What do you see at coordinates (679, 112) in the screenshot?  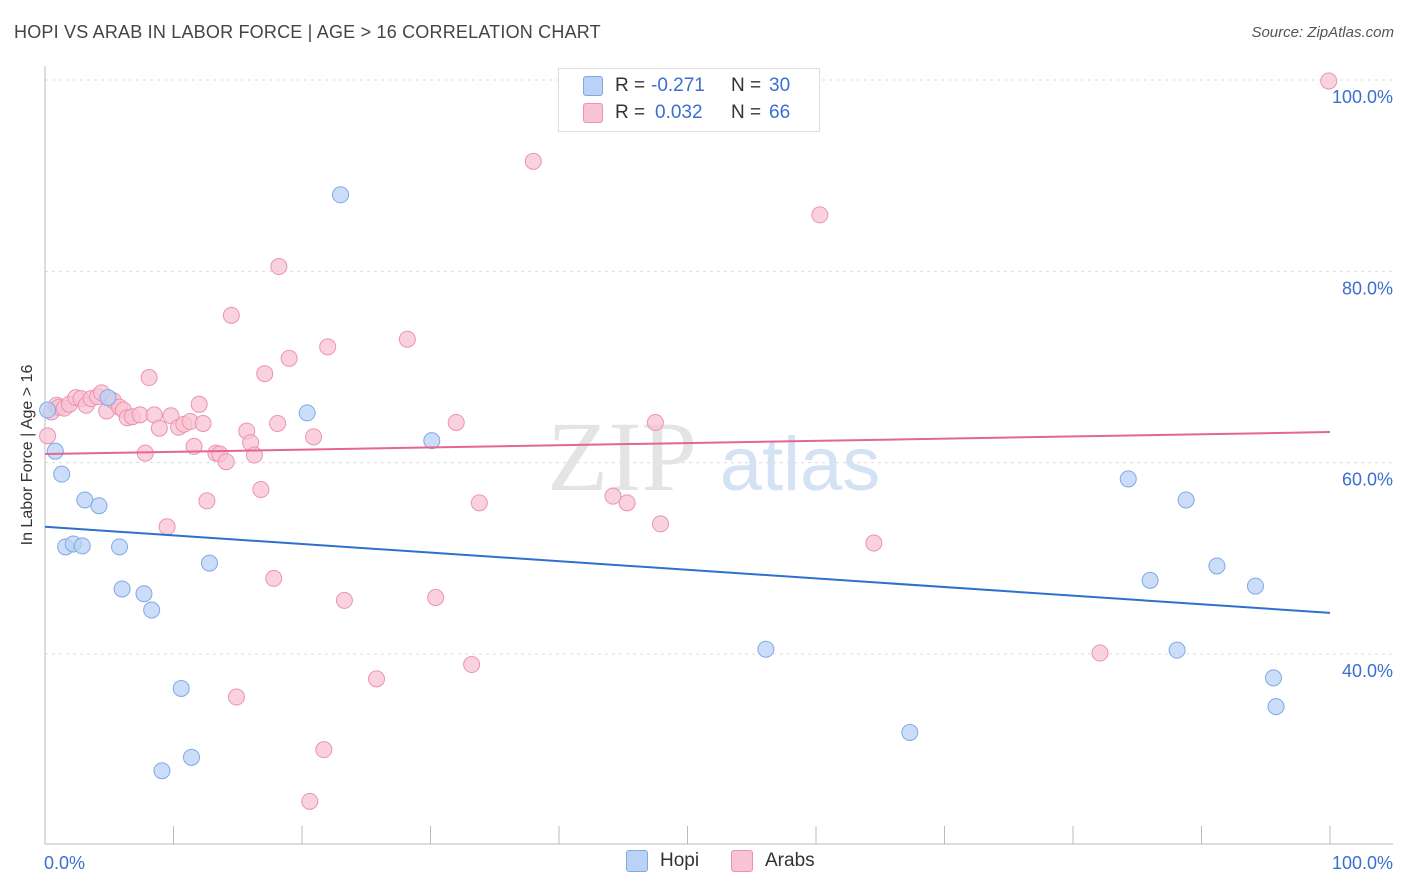 I see `arabs-r-value: 0.032` at bounding box center [679, 112].